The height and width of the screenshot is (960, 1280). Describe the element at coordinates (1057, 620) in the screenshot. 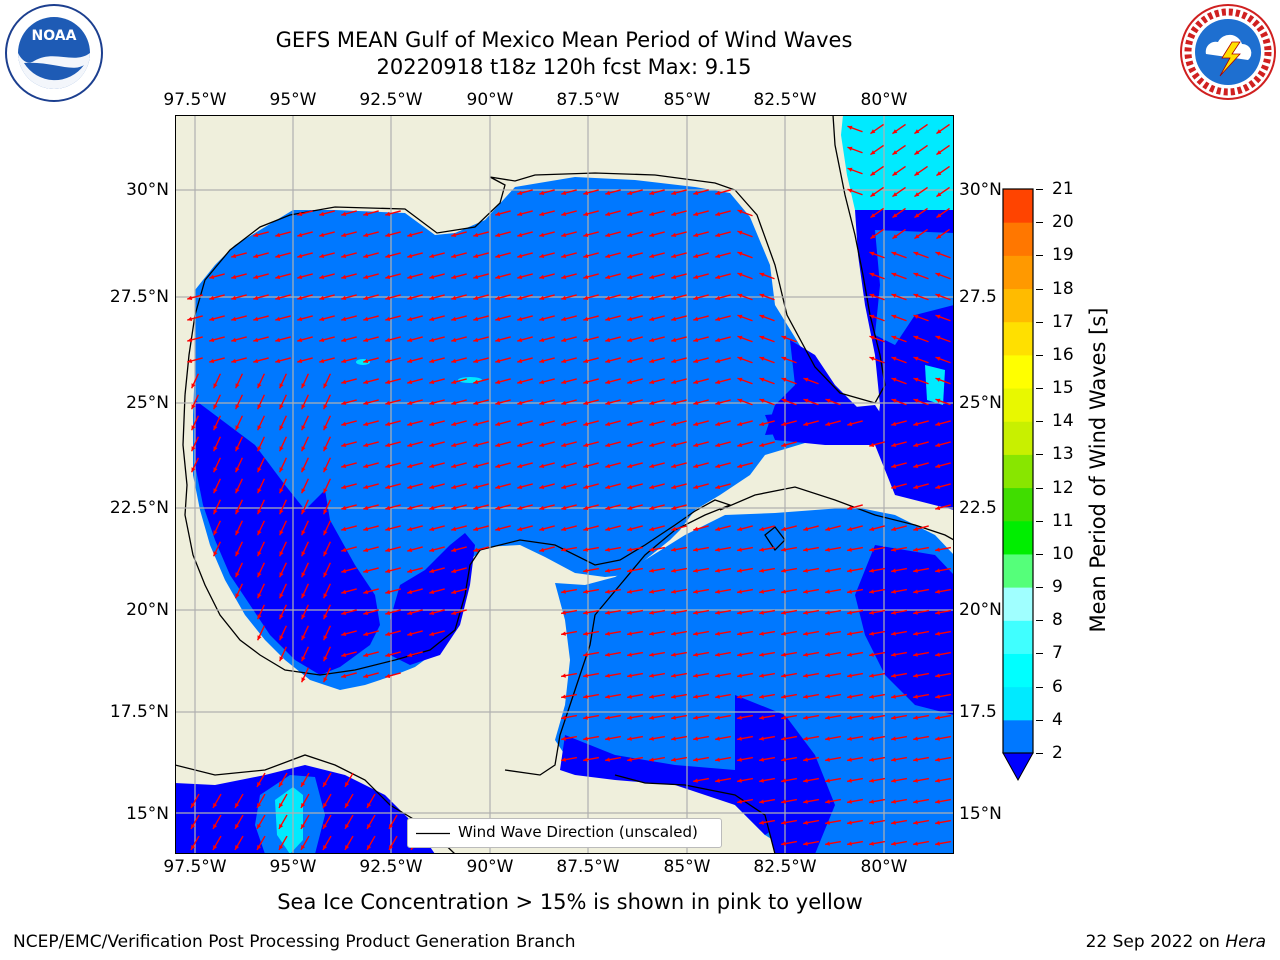

I see `colorbar-tick-label: 8` at that location.